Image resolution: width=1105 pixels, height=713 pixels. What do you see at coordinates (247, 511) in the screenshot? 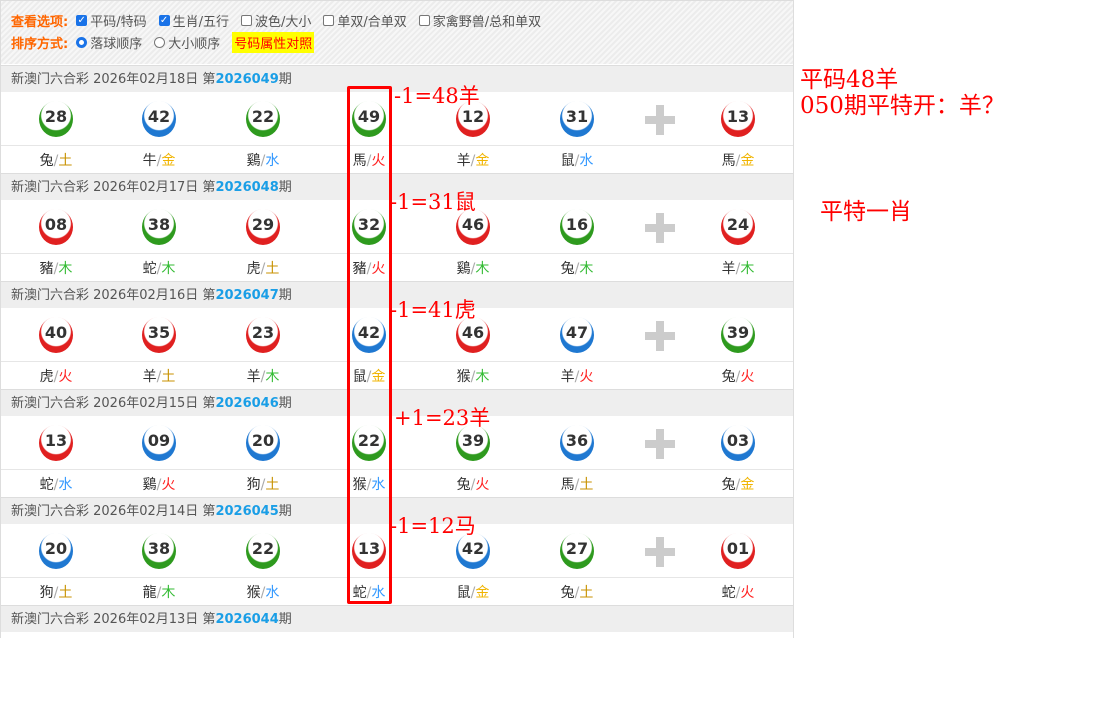
I see `issue-number: 2026045` at bounding box center [247, 511].